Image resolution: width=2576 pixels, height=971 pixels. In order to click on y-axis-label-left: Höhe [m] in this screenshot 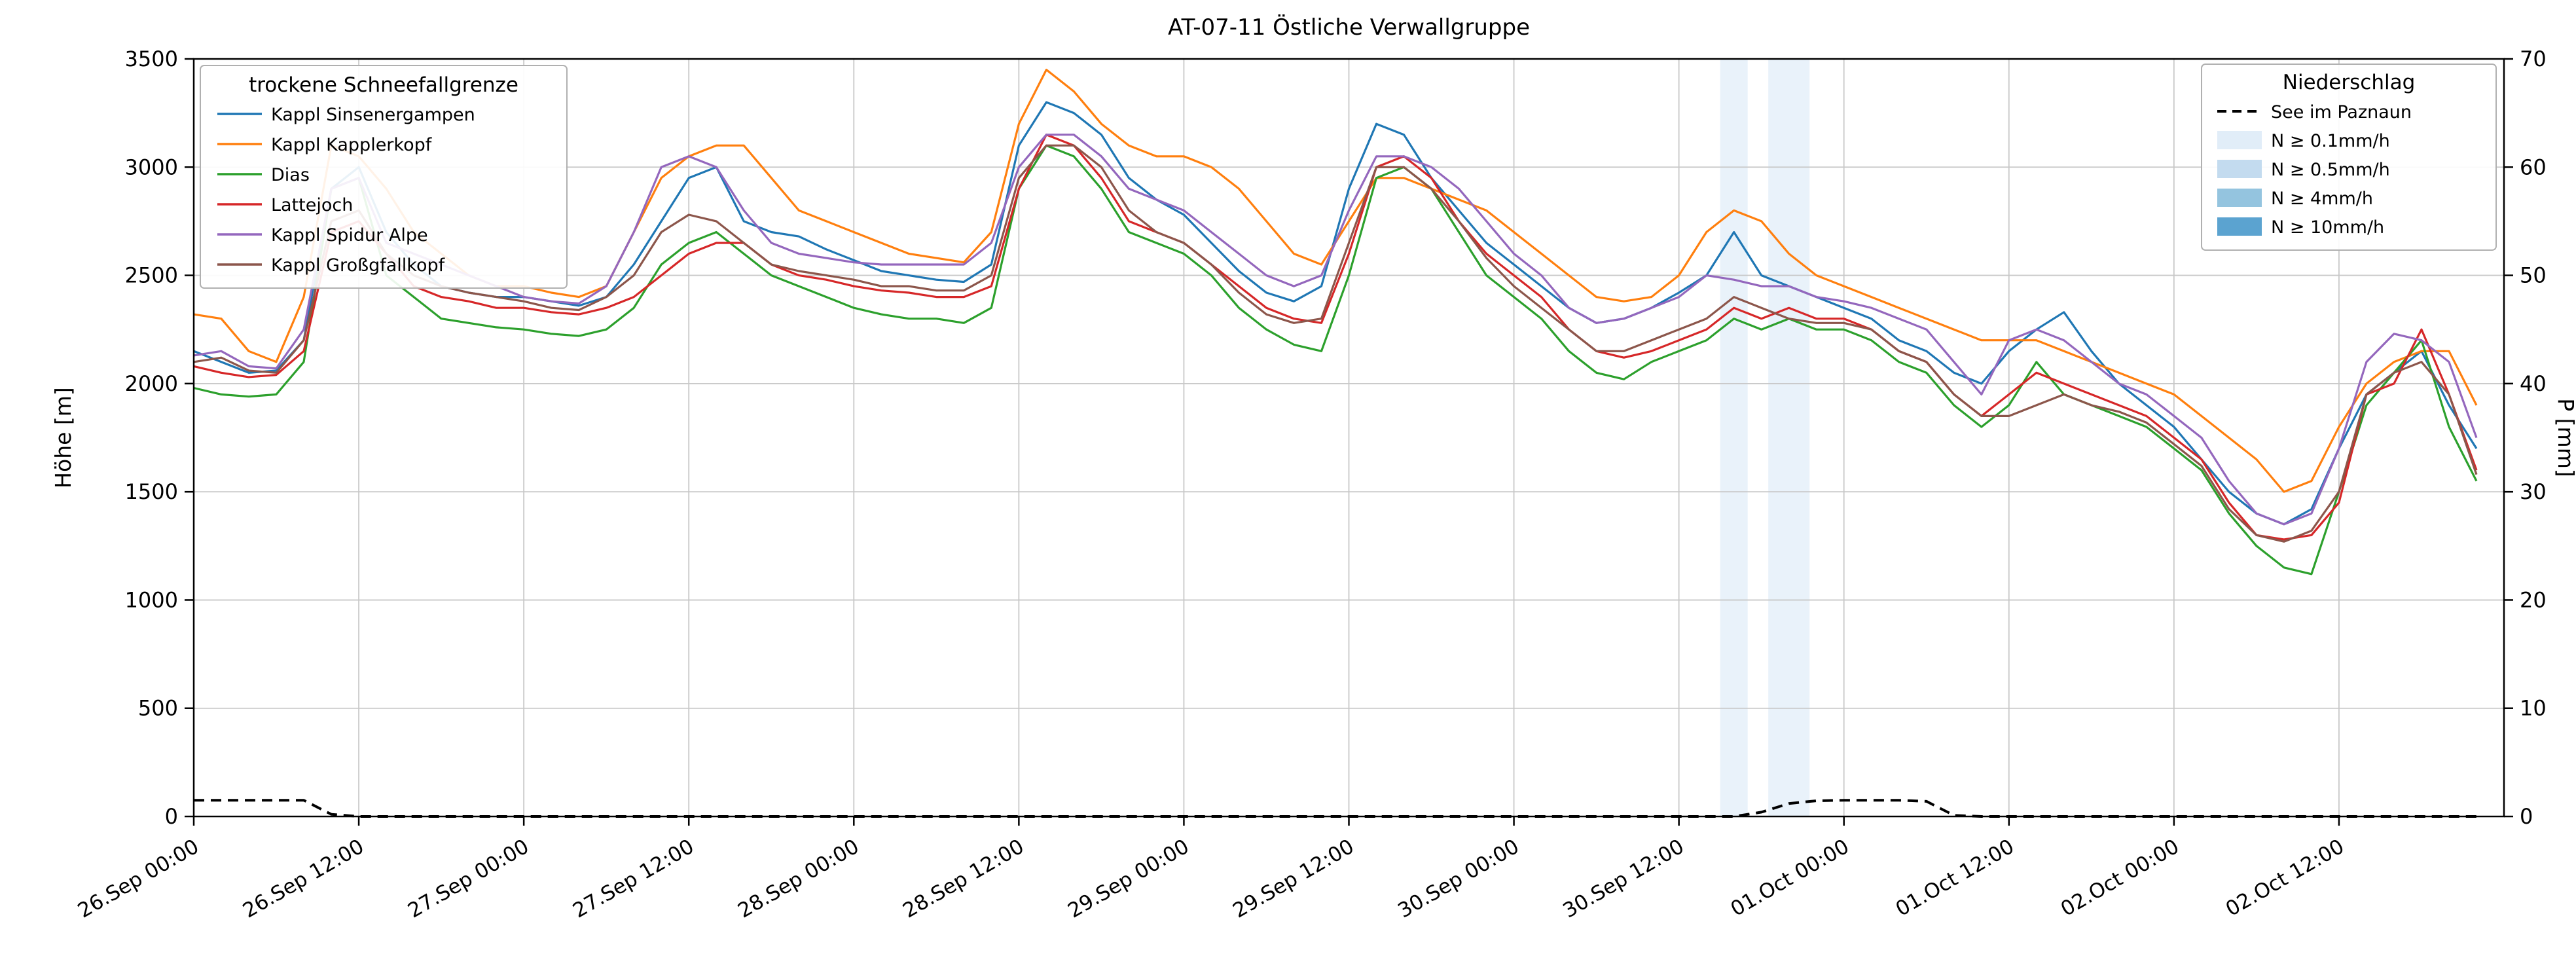, I will do `click(63, 437)`.